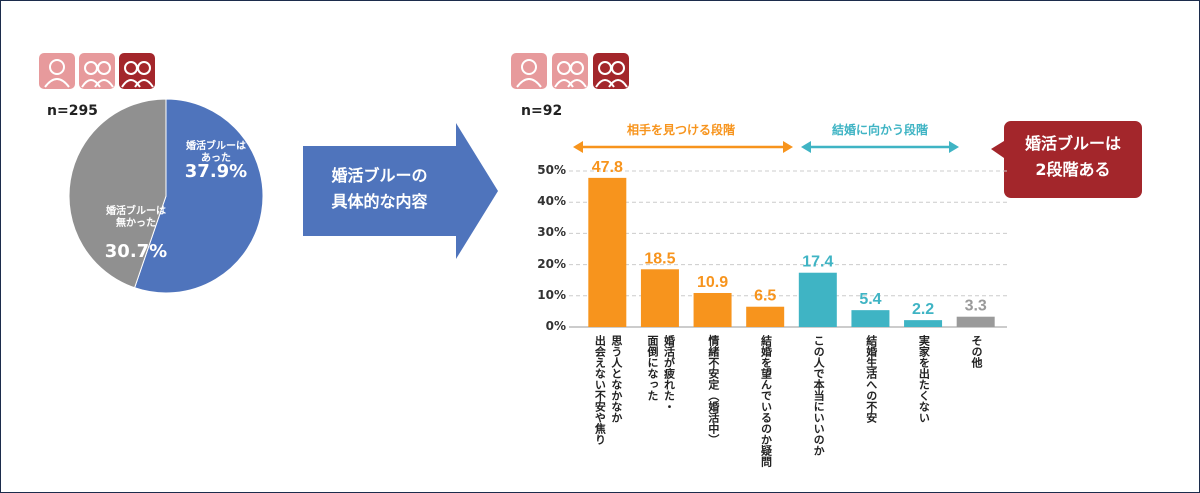 This screenshot has width=1200, height=493. What do you see at coordinates (551, 263) in the screenshot?
I see `y-tick-label: 20%` at bounding box center [551, 263].